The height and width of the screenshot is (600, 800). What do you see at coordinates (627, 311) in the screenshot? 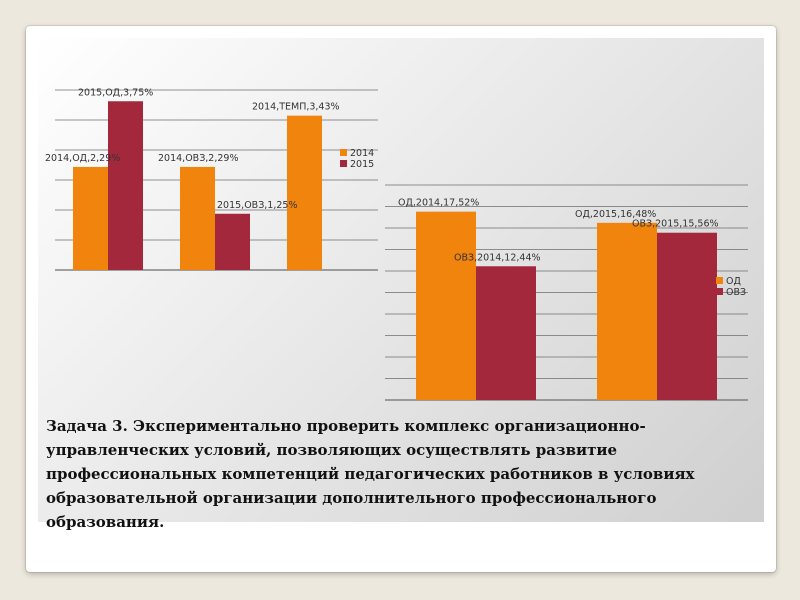
I see `bar-ОД-2015` at bounding box center [627, 311].